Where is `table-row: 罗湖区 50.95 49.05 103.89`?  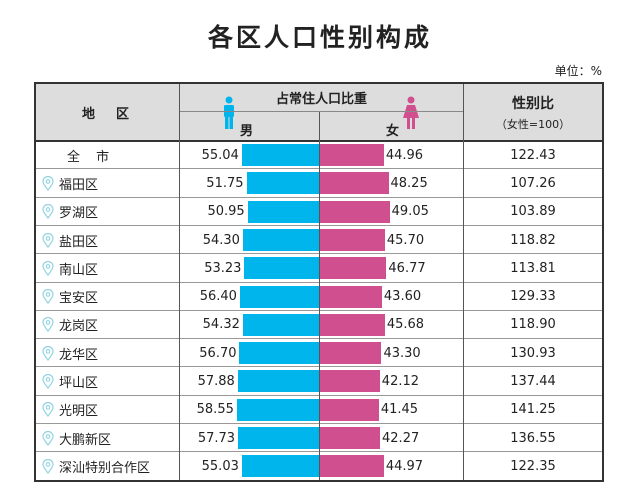
table-row: 罗湖区 50.95 49.05 103.89 is located at coordinates (319, 212).